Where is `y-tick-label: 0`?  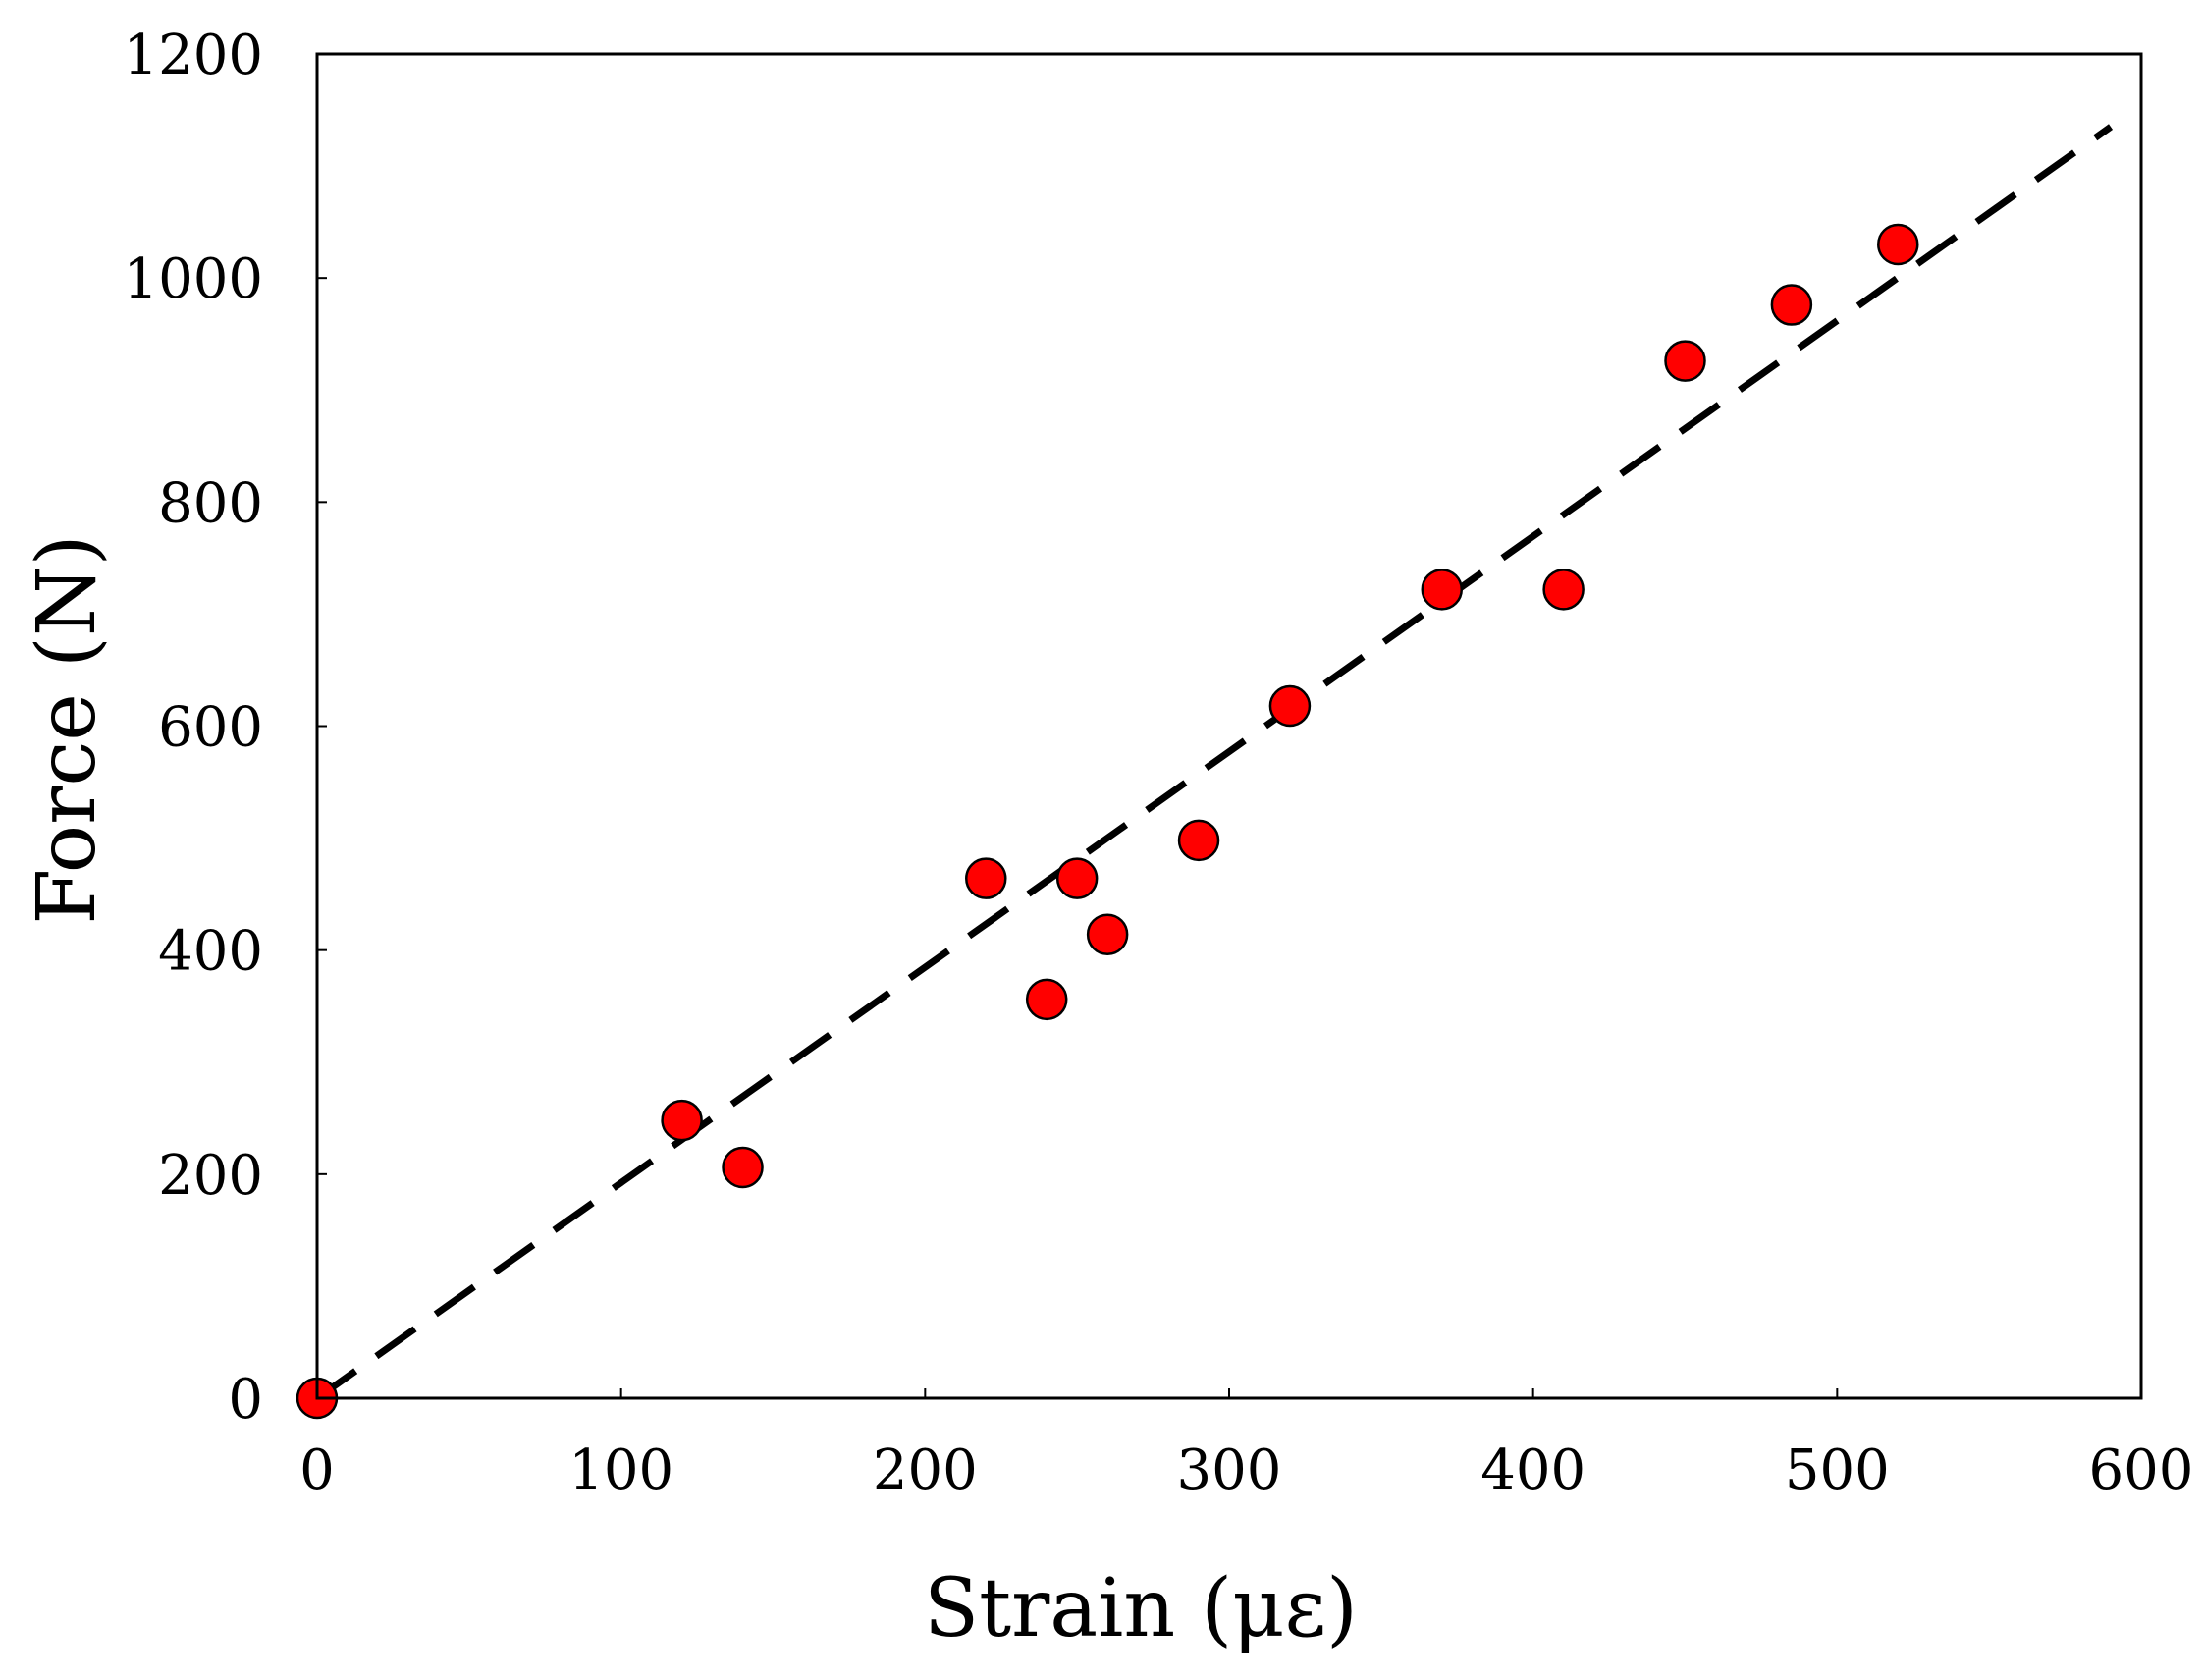
y-tick-label: 0 is located at coordinates (246, 1400).